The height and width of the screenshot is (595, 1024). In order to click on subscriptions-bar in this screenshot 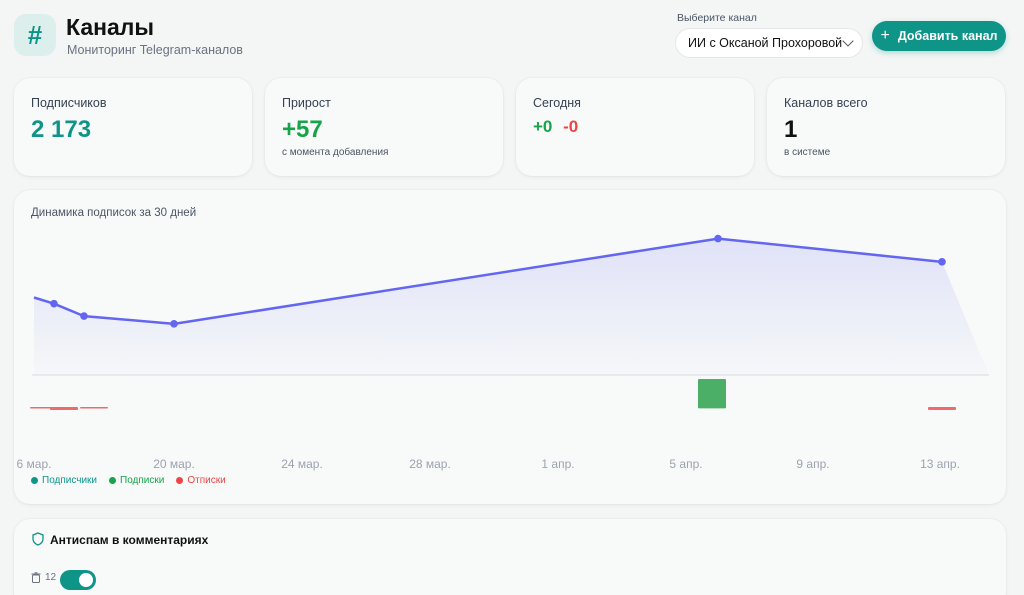, I will do `click(712, 394)`.